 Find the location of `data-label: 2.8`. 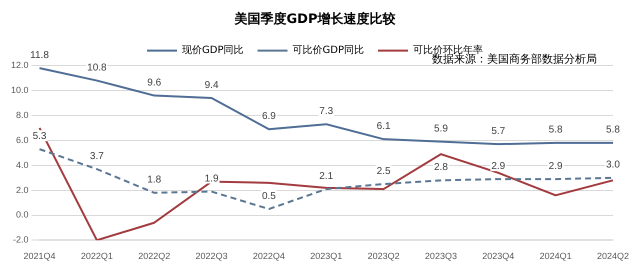

data-label: 2.8 is located at coordinates (441, 168).